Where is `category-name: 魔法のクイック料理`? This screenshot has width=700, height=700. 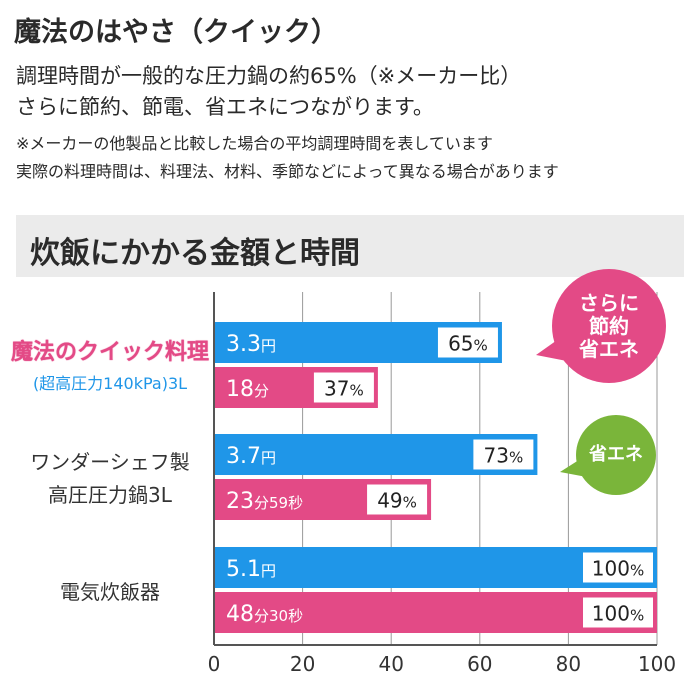
category-name: 魔法のクイック料理 is located at coordinates (109, 352).